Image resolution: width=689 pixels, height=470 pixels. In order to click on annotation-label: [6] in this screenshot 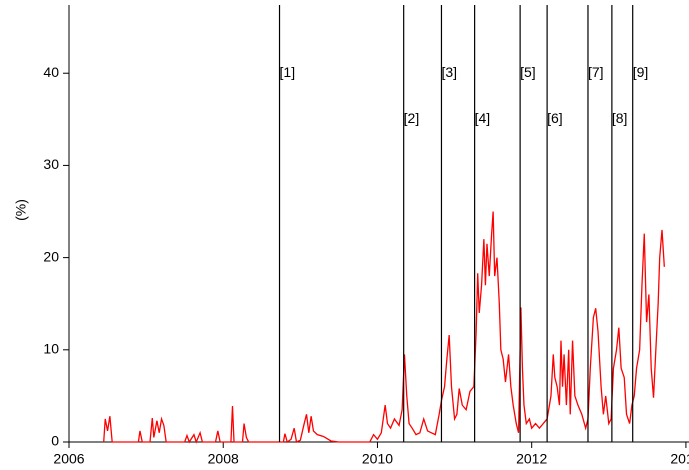, I will do `click(555, 118)`.